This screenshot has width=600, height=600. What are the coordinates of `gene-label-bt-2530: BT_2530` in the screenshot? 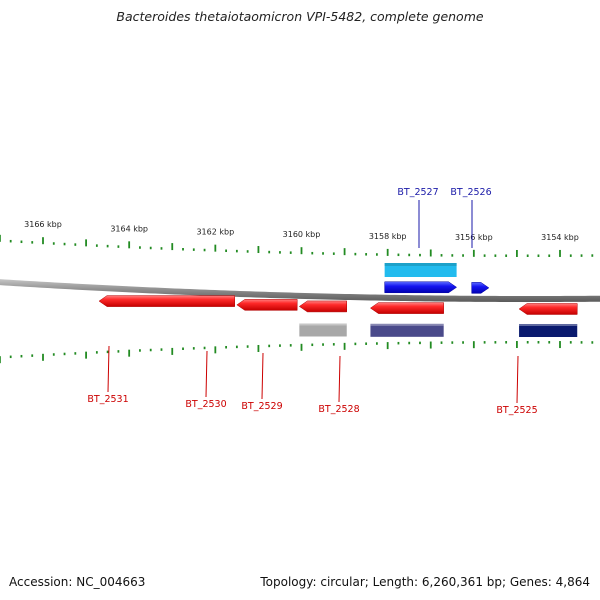 It's located at (205, 404).